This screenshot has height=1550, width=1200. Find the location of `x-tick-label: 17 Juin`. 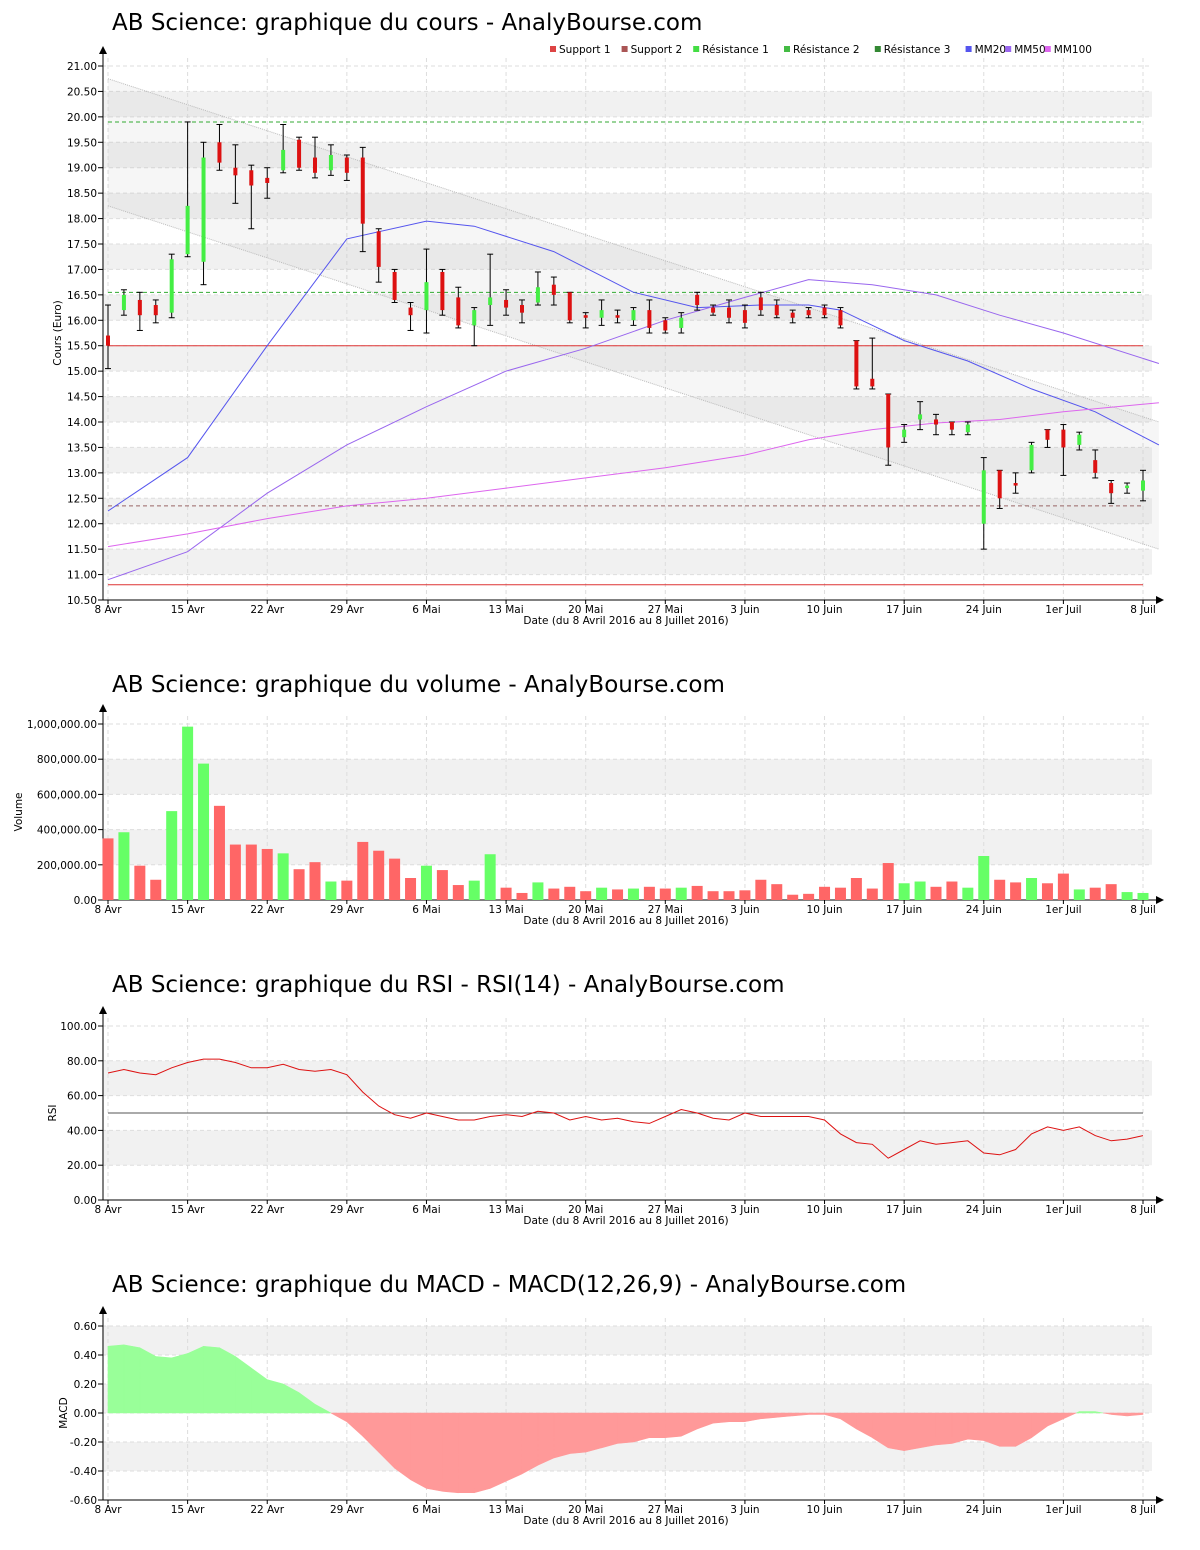

x-tick-label: 17 Juin is located at coordinates (904, 1510).